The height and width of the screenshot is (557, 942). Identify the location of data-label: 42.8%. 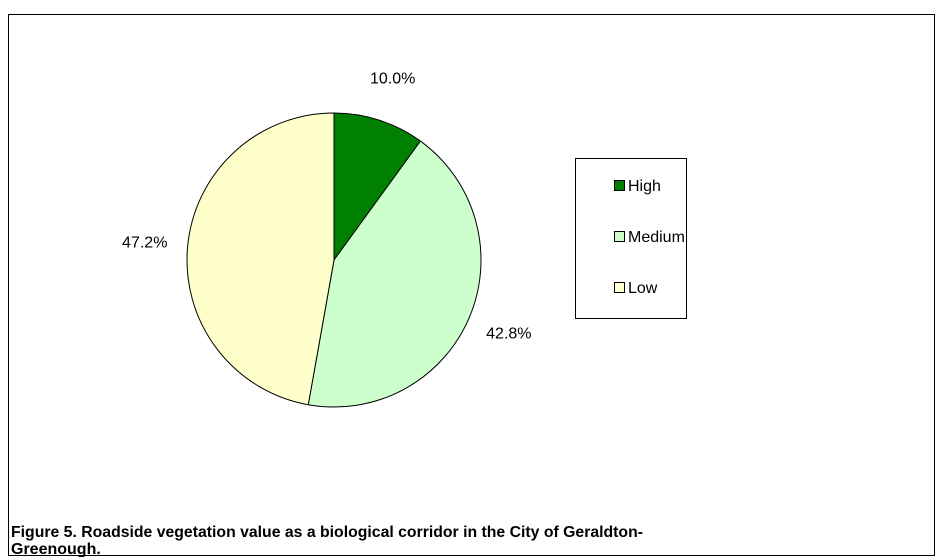
(508, 334).